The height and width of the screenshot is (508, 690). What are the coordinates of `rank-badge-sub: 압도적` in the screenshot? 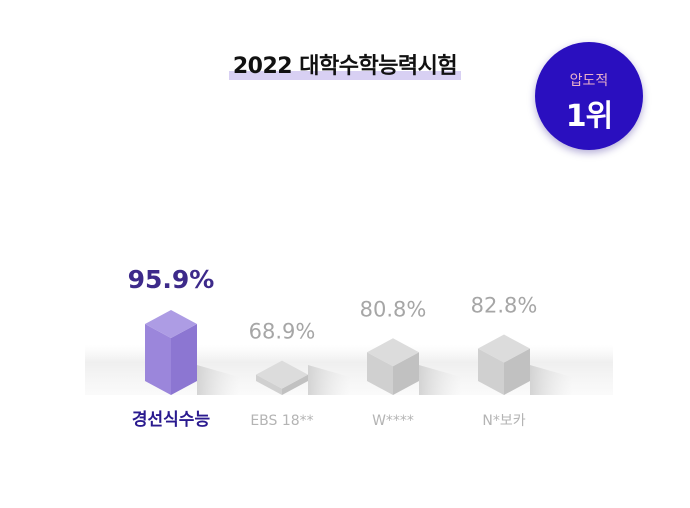 It's located at (589, 81).